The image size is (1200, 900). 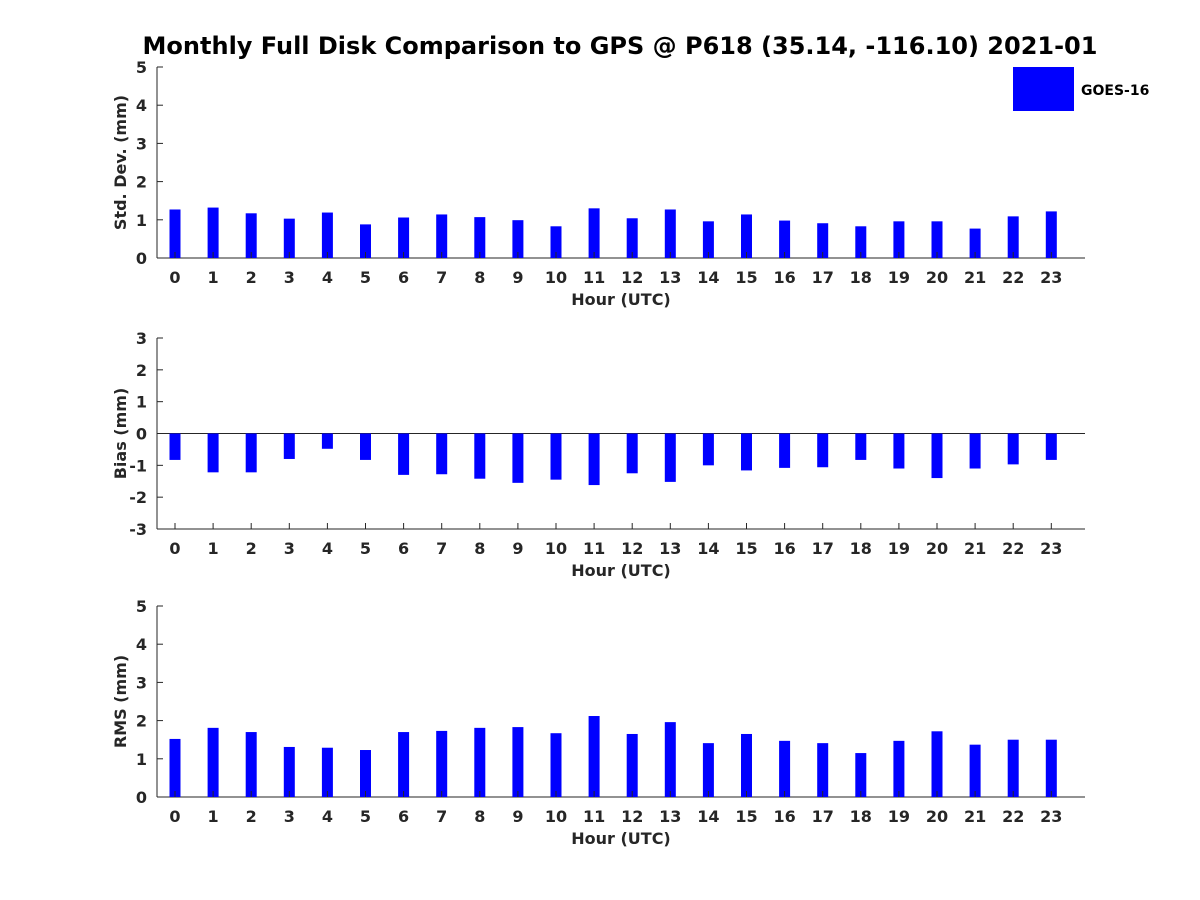 What do you see at coordinates (823, 277) in the screenshot?
I see `x-tick-label: 17` at bounding box center [823, 277].